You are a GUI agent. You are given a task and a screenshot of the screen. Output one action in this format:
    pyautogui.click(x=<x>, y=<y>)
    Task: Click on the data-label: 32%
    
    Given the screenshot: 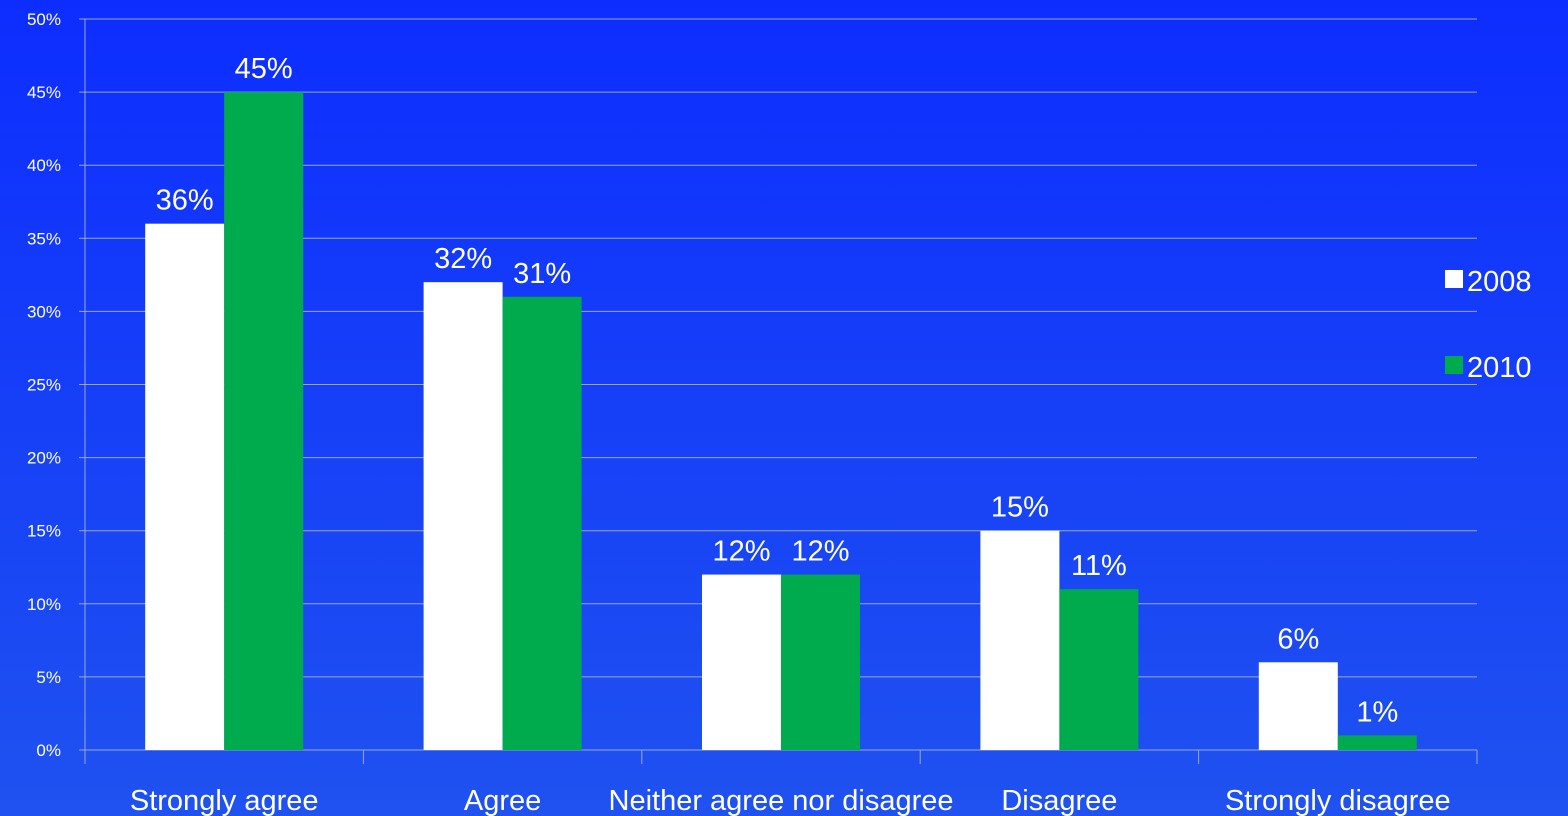 What is the action you would take?
    pyautogui.click(x=463, y=259)
    